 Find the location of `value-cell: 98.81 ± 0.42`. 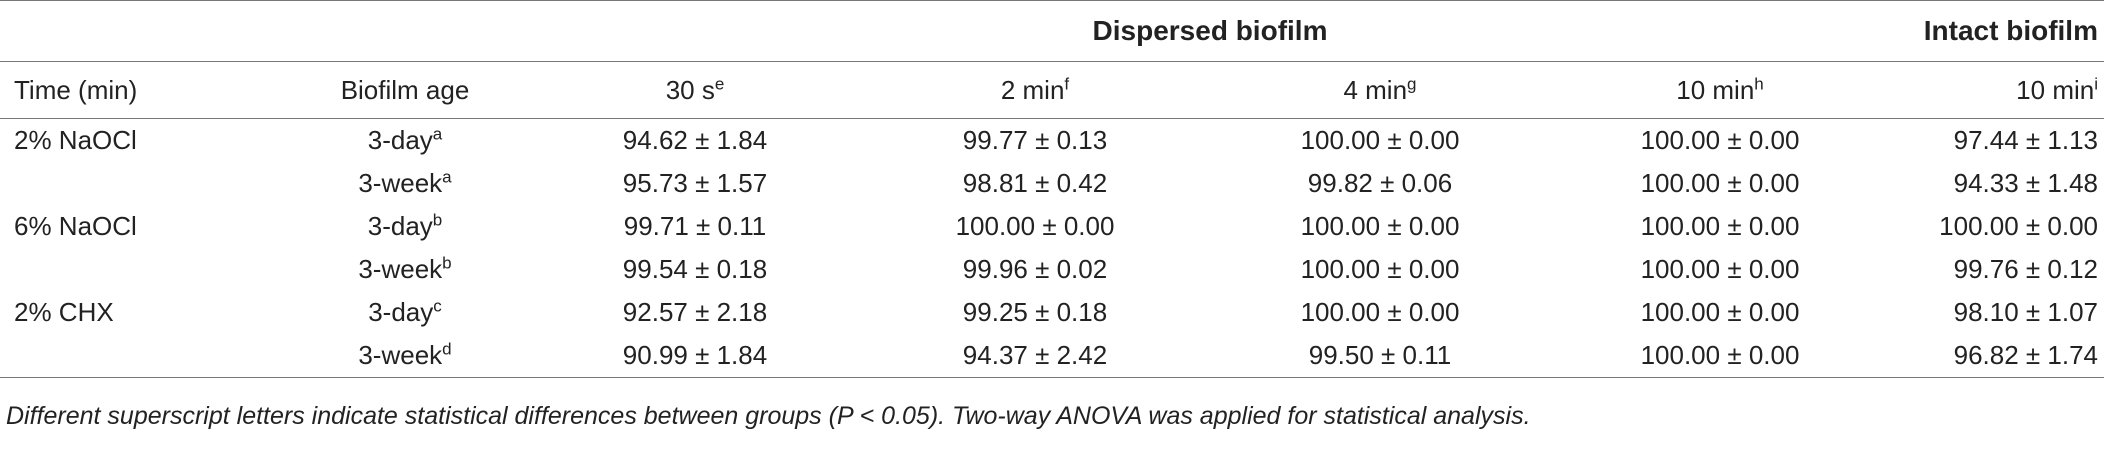

value-cell: 98.81 ± 0.42 is located at coordinates (1035, 183).